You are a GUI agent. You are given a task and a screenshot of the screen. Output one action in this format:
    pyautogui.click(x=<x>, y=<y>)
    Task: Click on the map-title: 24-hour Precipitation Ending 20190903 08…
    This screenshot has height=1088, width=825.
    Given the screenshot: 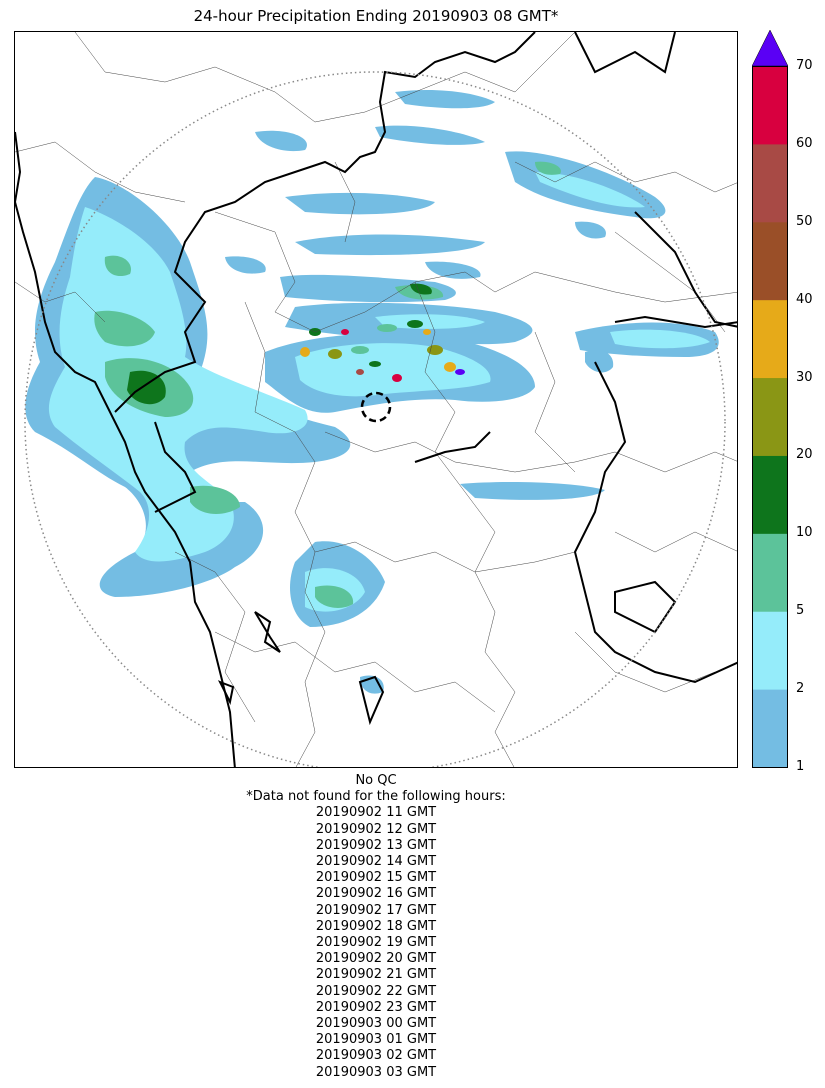 What is the action you would take?
    pyautogui.click(x=376, y=16)
    